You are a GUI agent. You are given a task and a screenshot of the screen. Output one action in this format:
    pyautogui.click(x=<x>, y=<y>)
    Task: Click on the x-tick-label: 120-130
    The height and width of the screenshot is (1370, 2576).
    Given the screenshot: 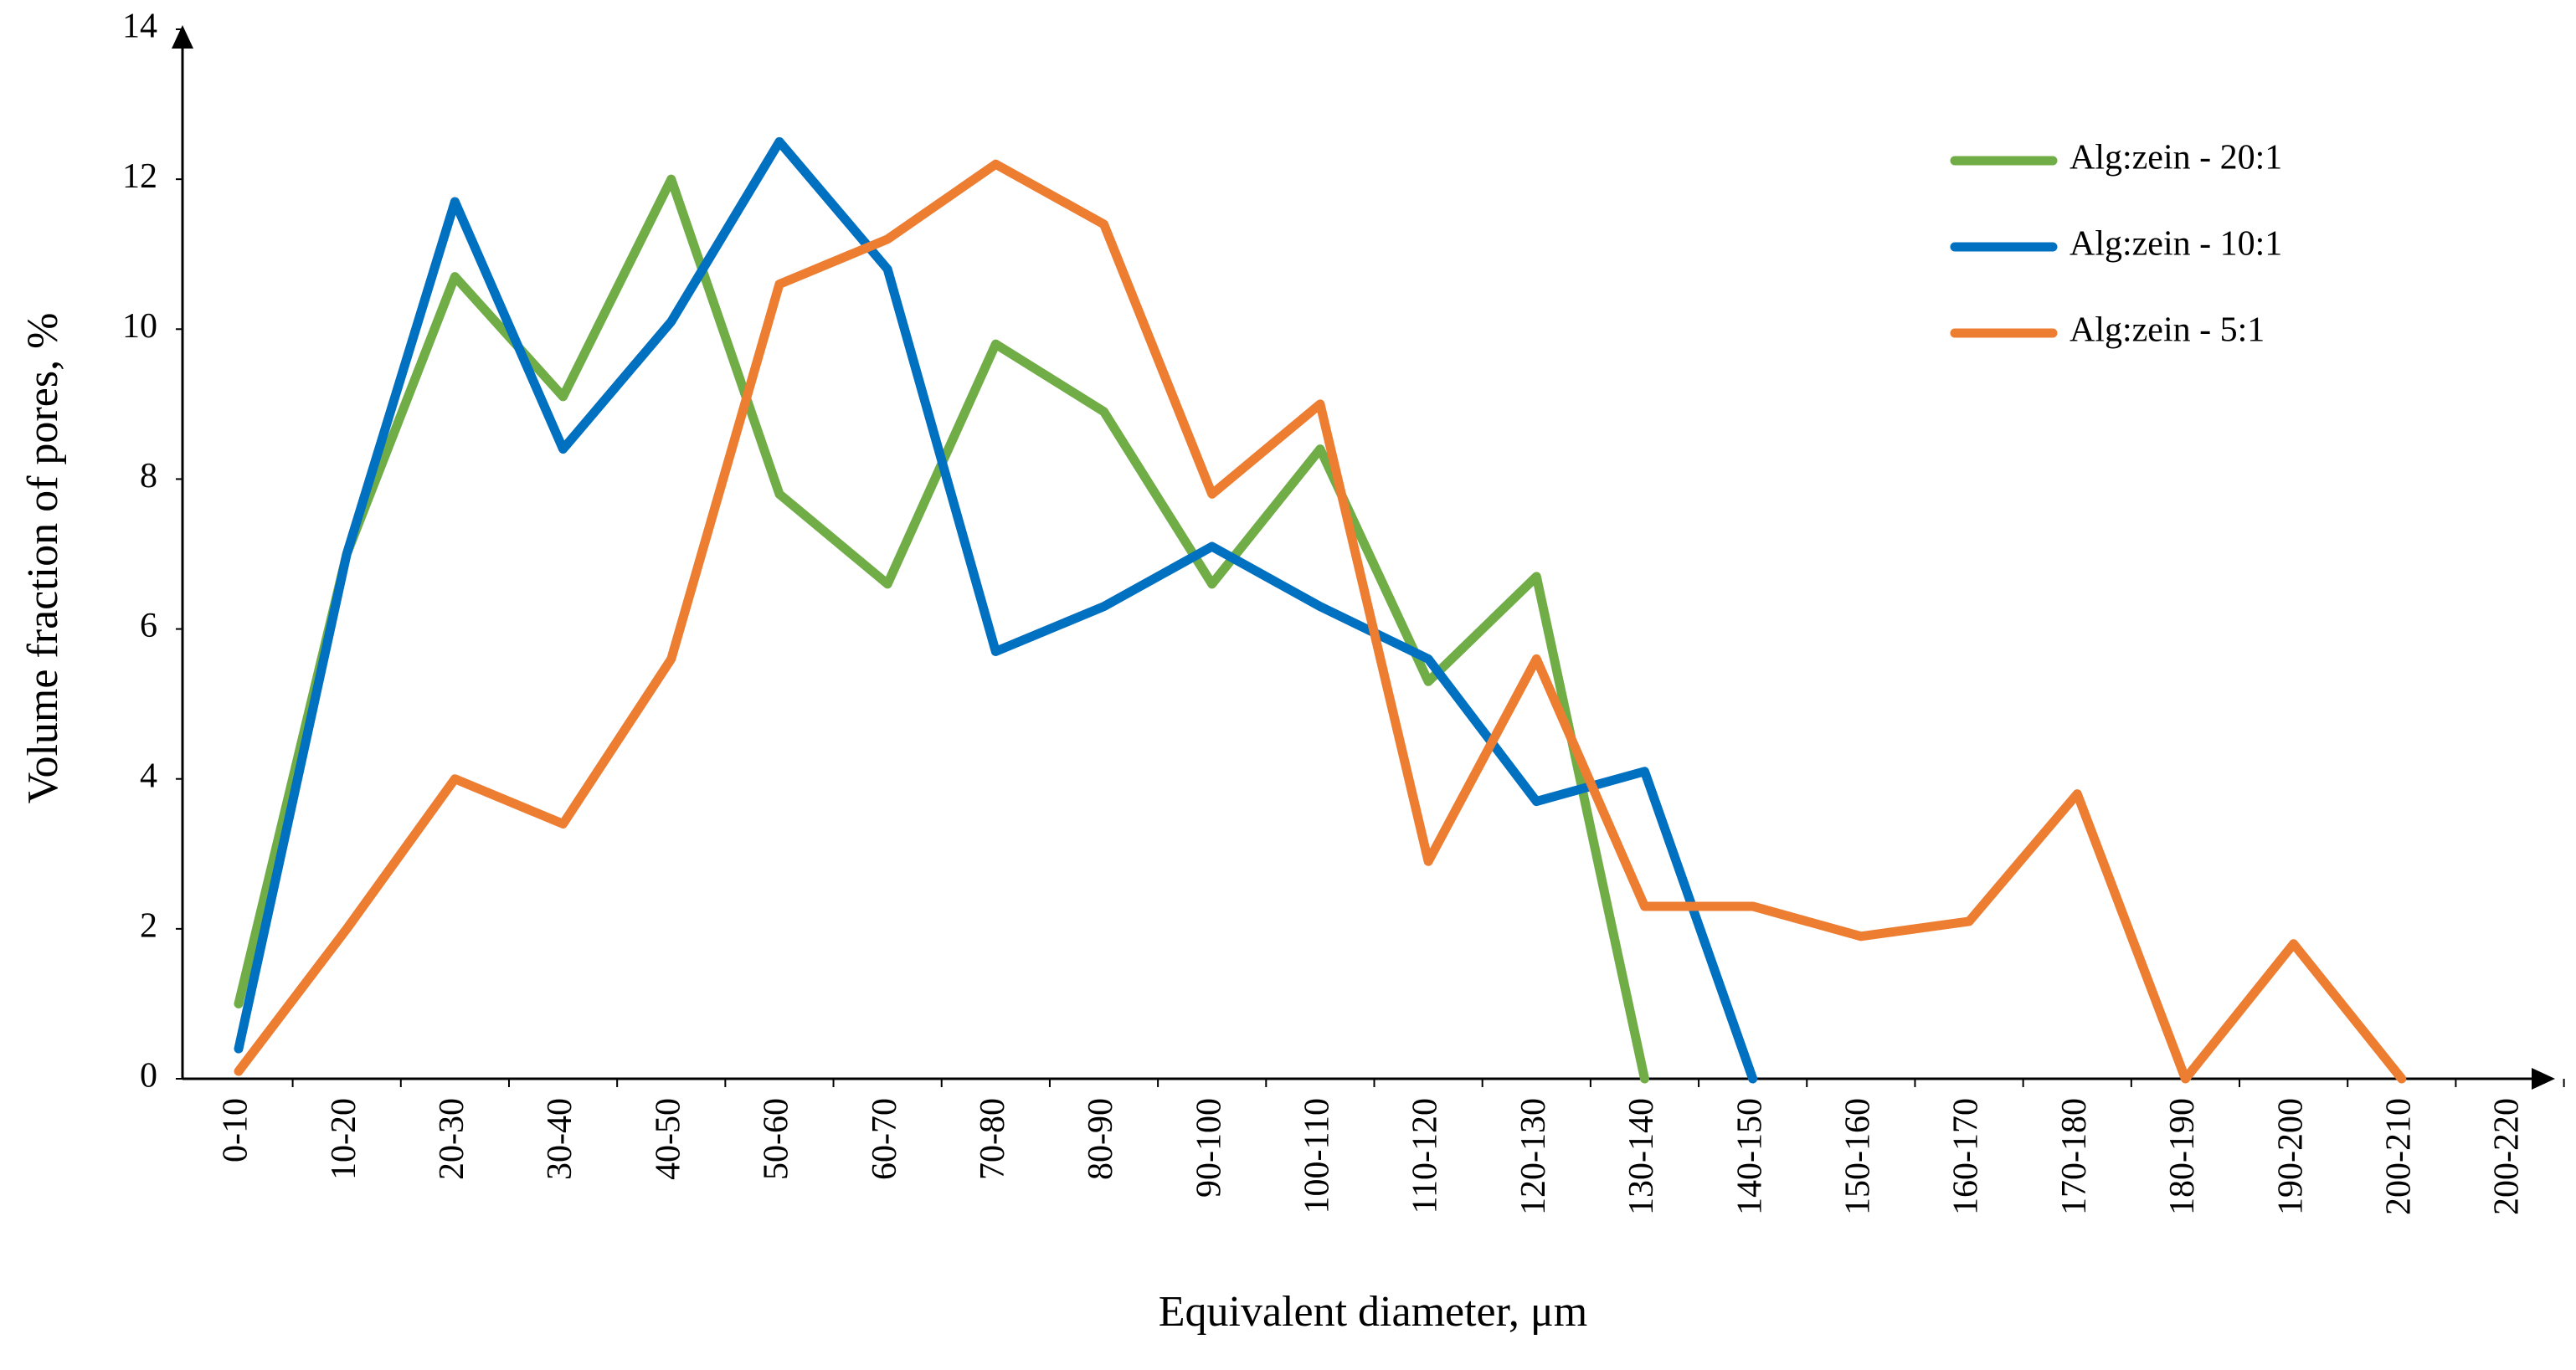 What is the action you would take?
    pyautogui.click(x=1534, y=1156)
    